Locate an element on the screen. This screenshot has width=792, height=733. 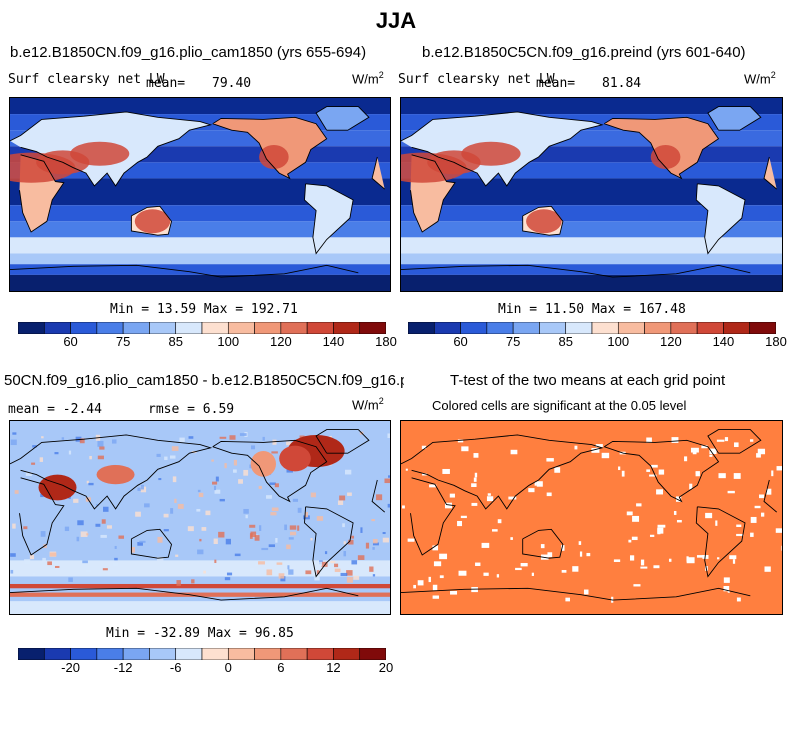
colorbar-tick-label: 60 is located at coordinates (70, 341).